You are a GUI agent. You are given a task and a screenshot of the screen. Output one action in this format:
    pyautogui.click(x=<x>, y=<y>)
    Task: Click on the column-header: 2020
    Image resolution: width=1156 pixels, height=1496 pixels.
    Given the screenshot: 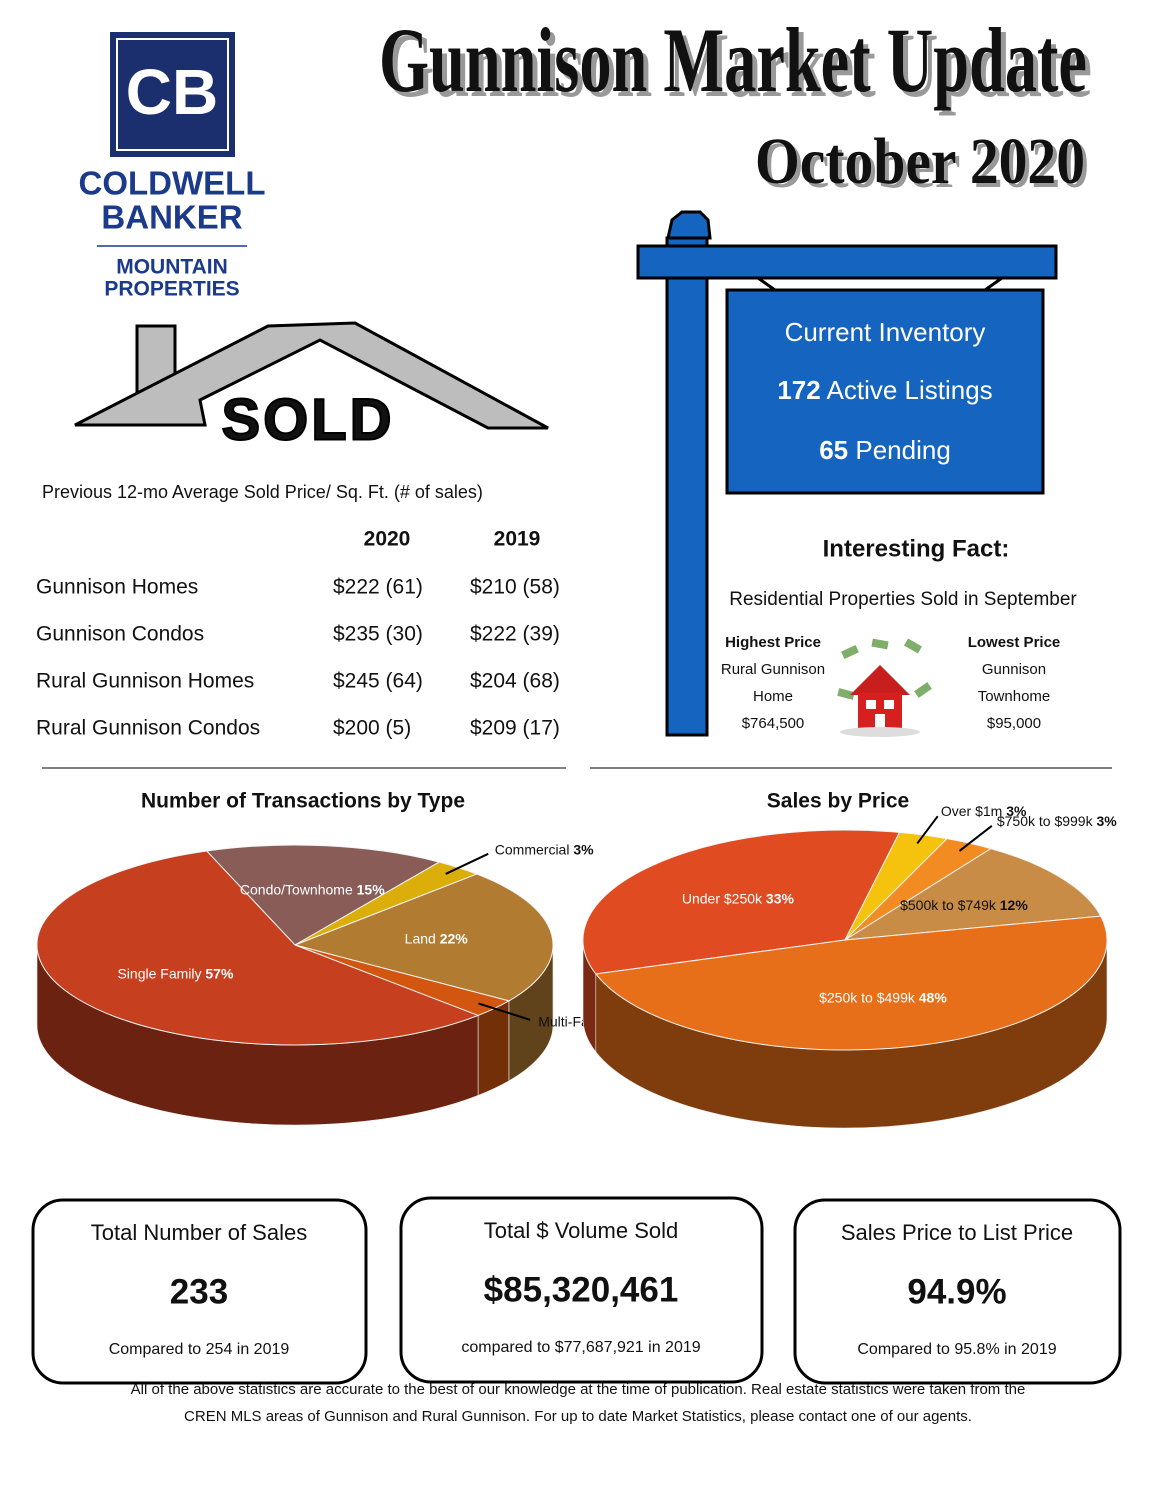 What is the action you would take?
    pyautogui.click(x=387, y=539)
    